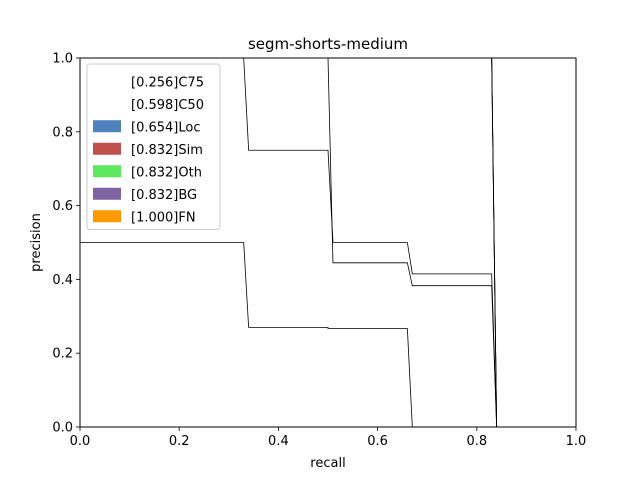  Describe the element at coordinates (167, 105) in the screenshot. I see `legend-label: [0.598]C50` at that location.